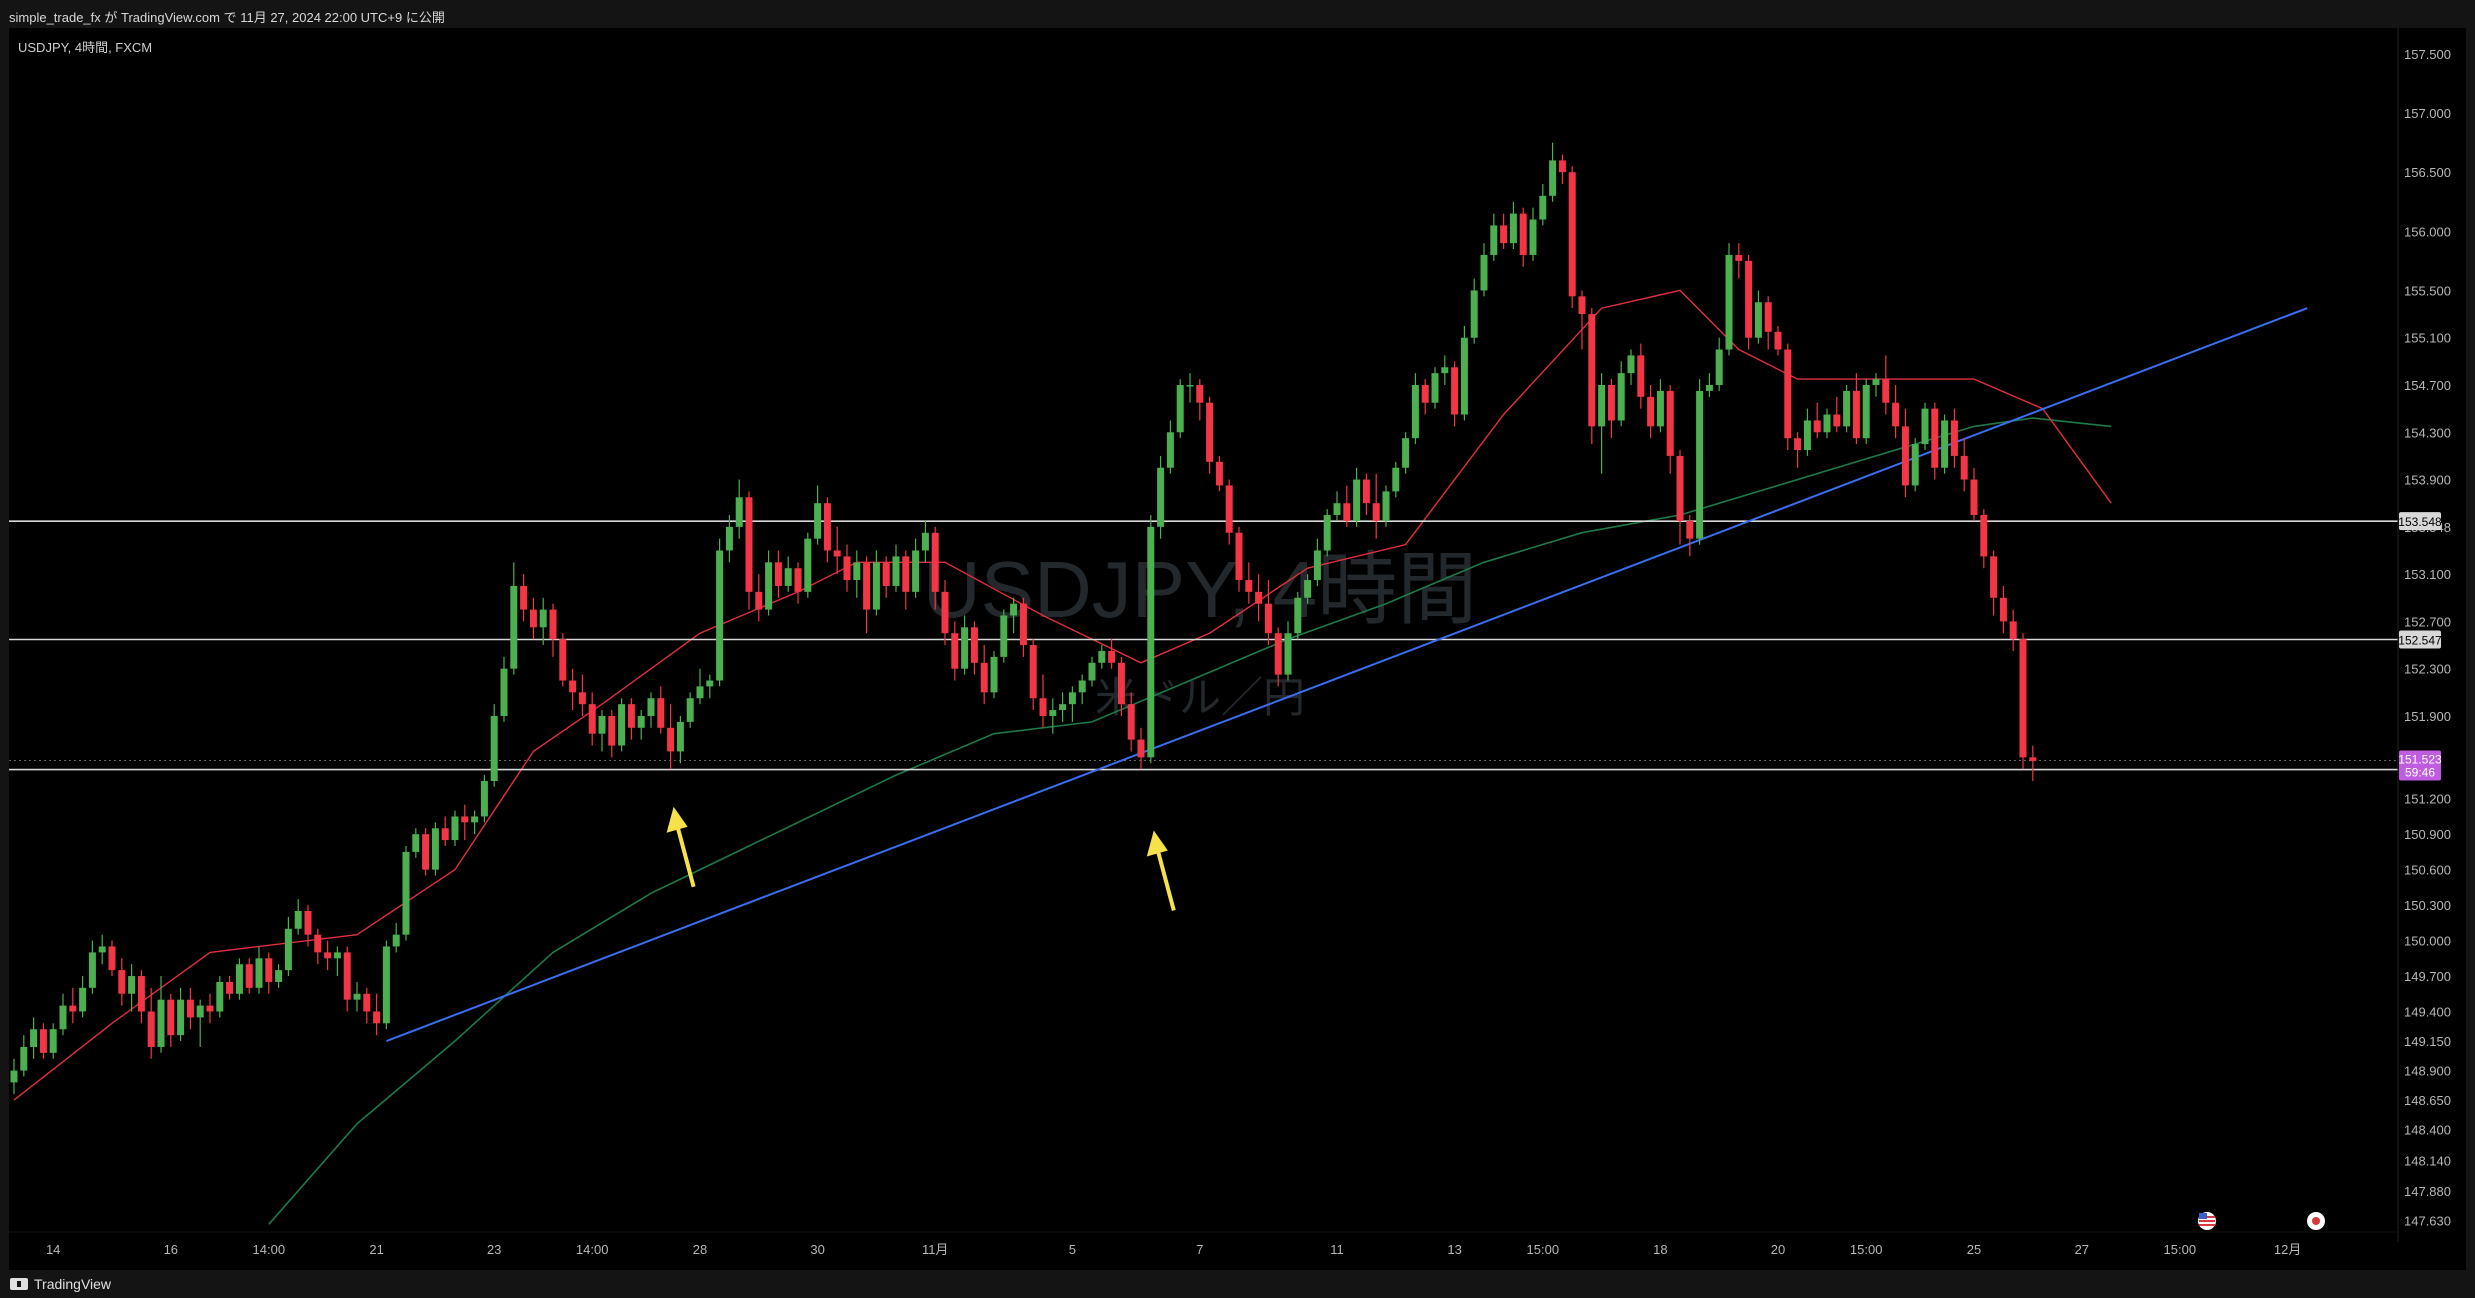  Describe the element at coordinates (1974, 1249) in the screenshot. I see `time-tick-label: 25` at that location.